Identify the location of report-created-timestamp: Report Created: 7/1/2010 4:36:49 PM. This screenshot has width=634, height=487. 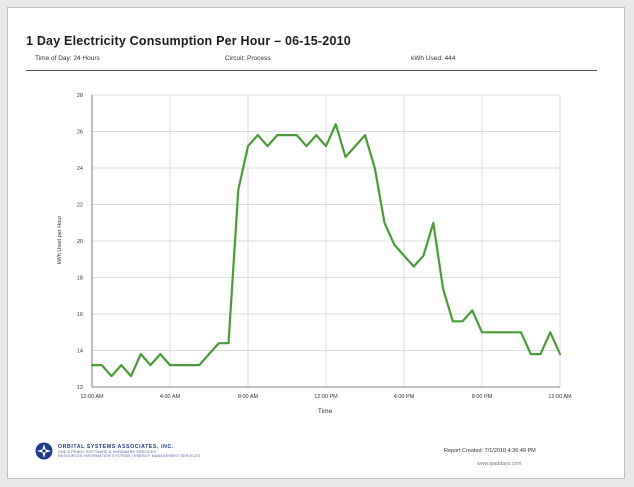
(490, 451).